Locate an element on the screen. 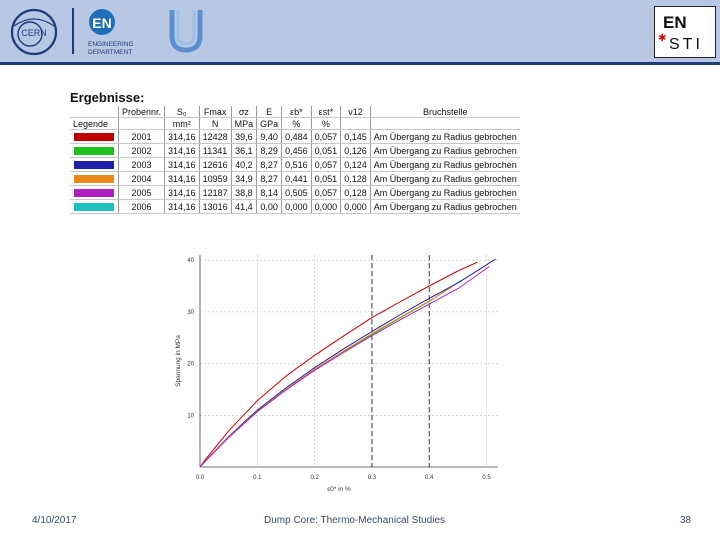 This screenshot has width=720, height=540. table-cell: 12187 is located at coordinates (215, 192).